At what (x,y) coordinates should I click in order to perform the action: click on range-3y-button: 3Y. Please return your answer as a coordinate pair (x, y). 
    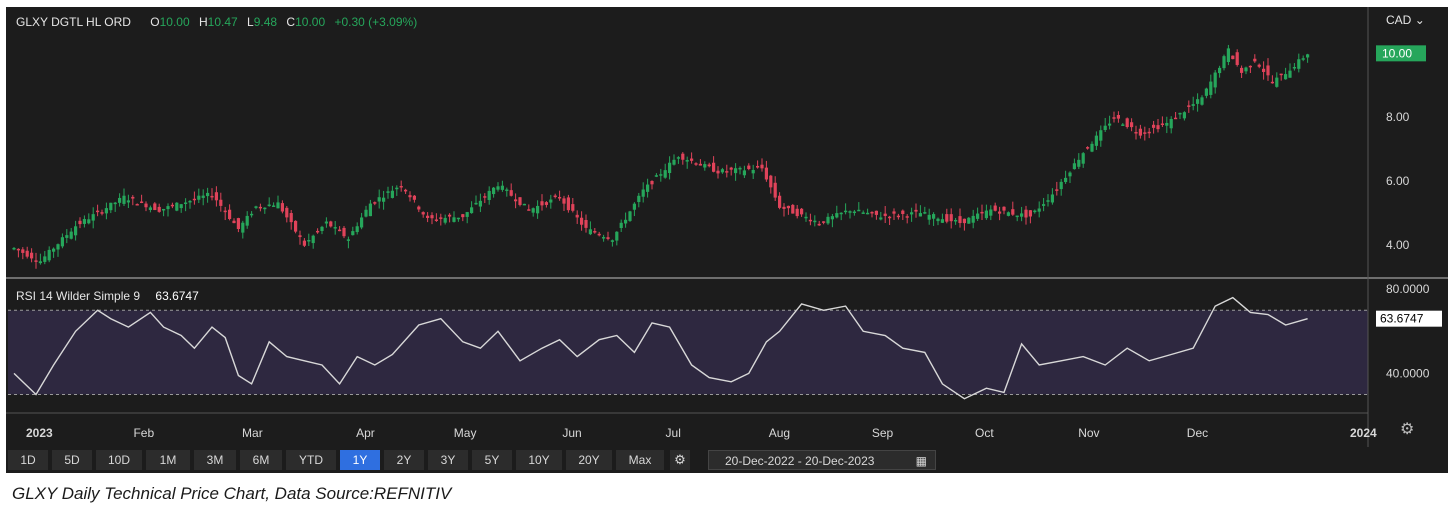
    Looking at the image, I should click on (448, 460).